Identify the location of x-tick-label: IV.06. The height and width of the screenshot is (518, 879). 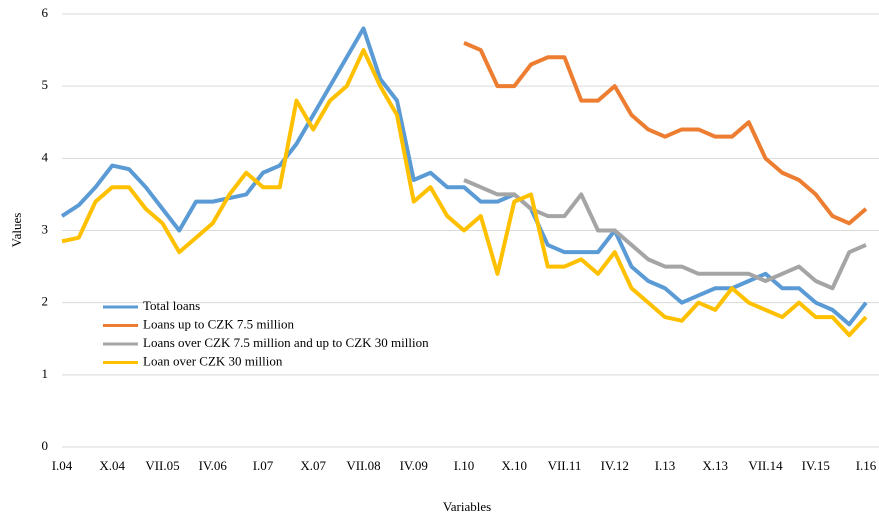
(213, 465).